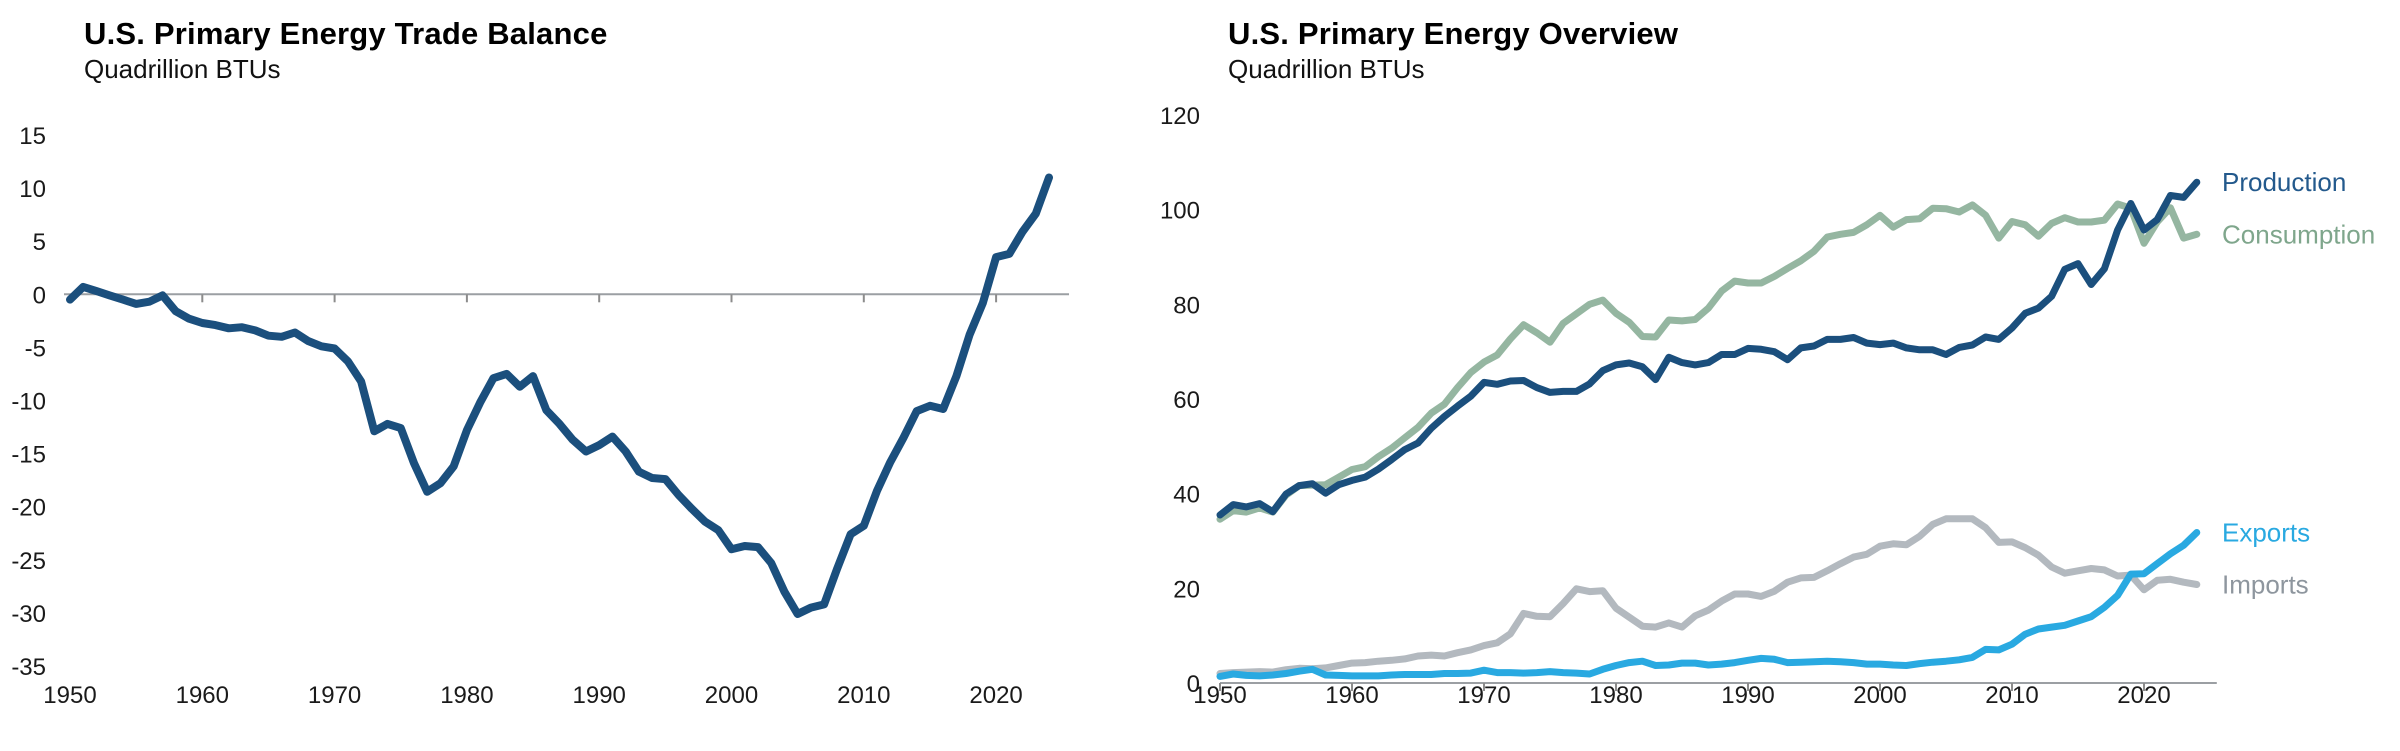 The height and width of the screenshot is (751, 2400). What do you see at coordinates (1186, 305) in the screenshot?
I see `y-tick-label: 80` at bounding box center [1186, 305].